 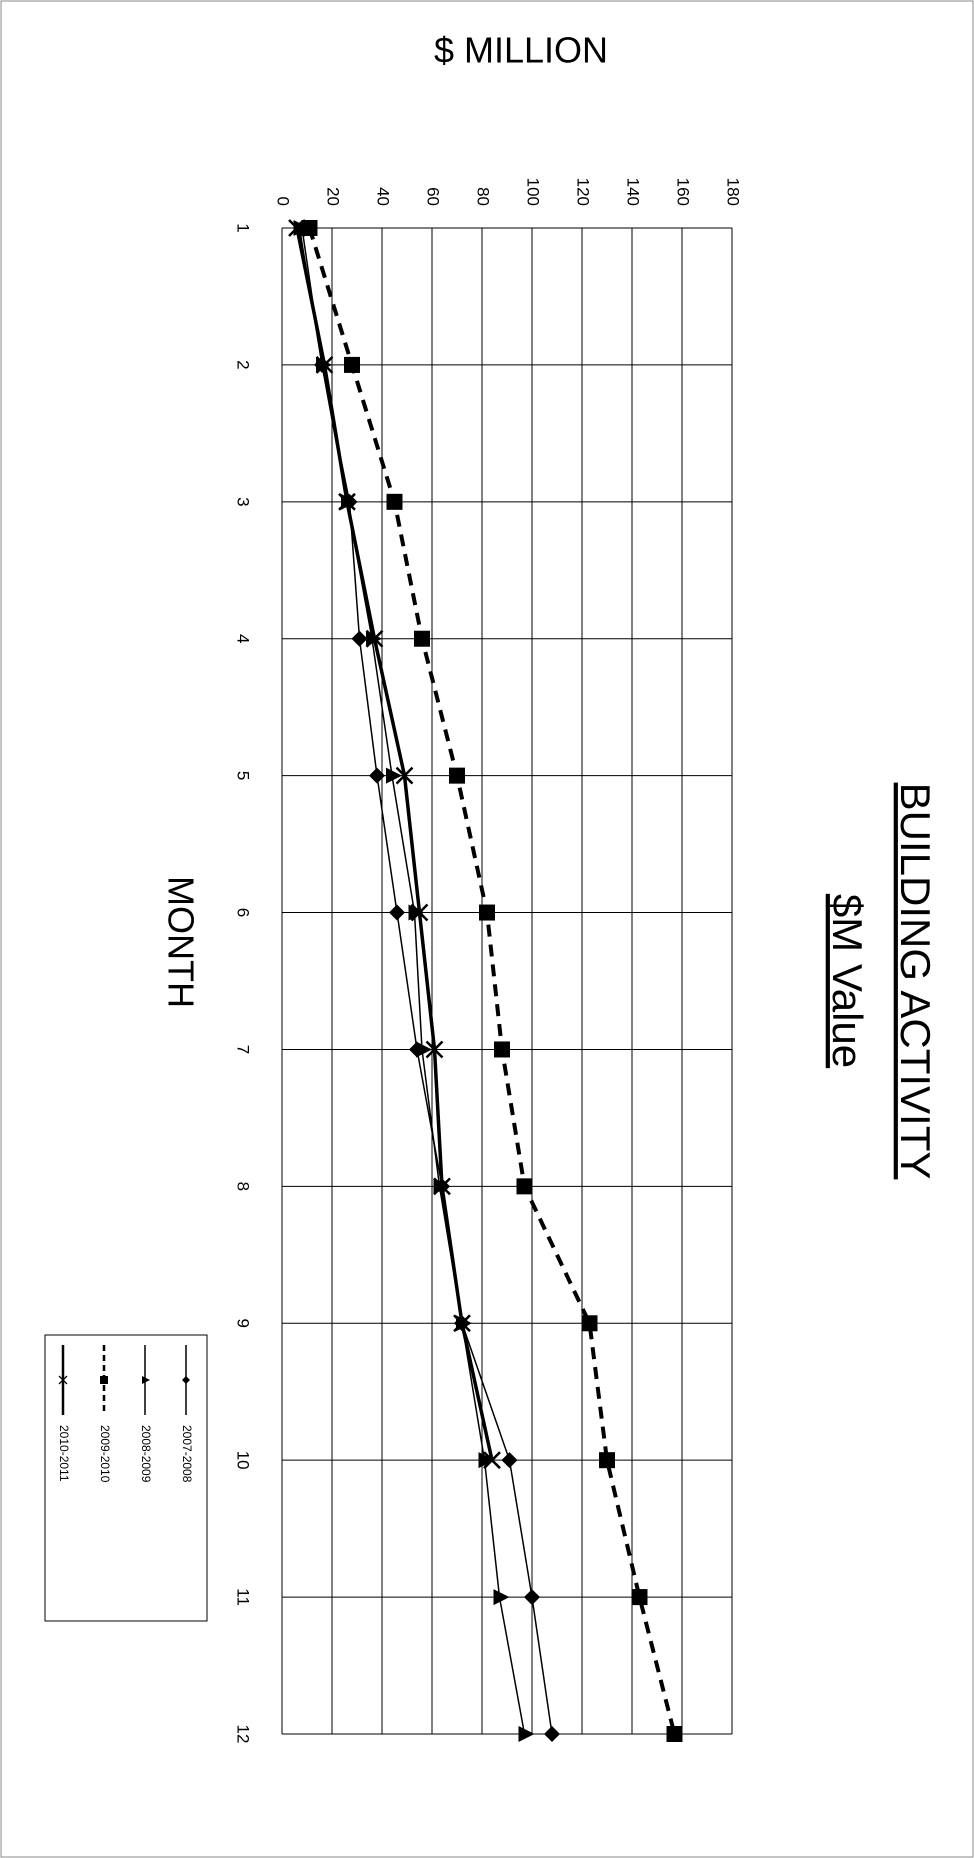 I want to click on chart-title: BUILDING ACTIVITY, so click(x=915, y=981).